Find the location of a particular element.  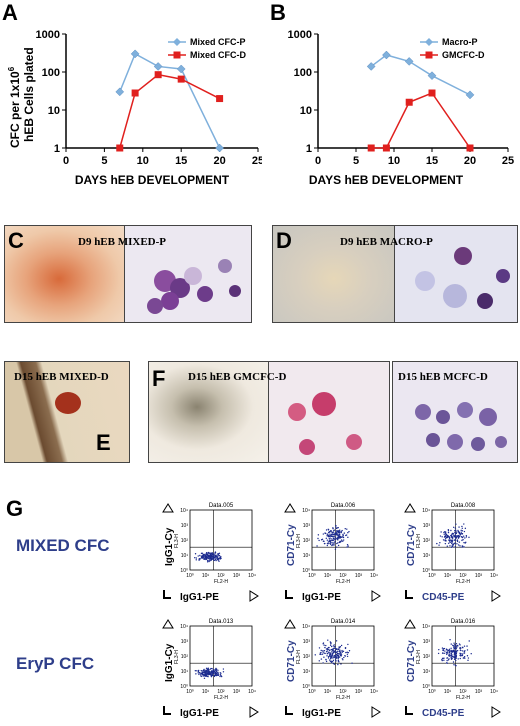

x-tick-label: 15 is located at coordinates (432, 161).